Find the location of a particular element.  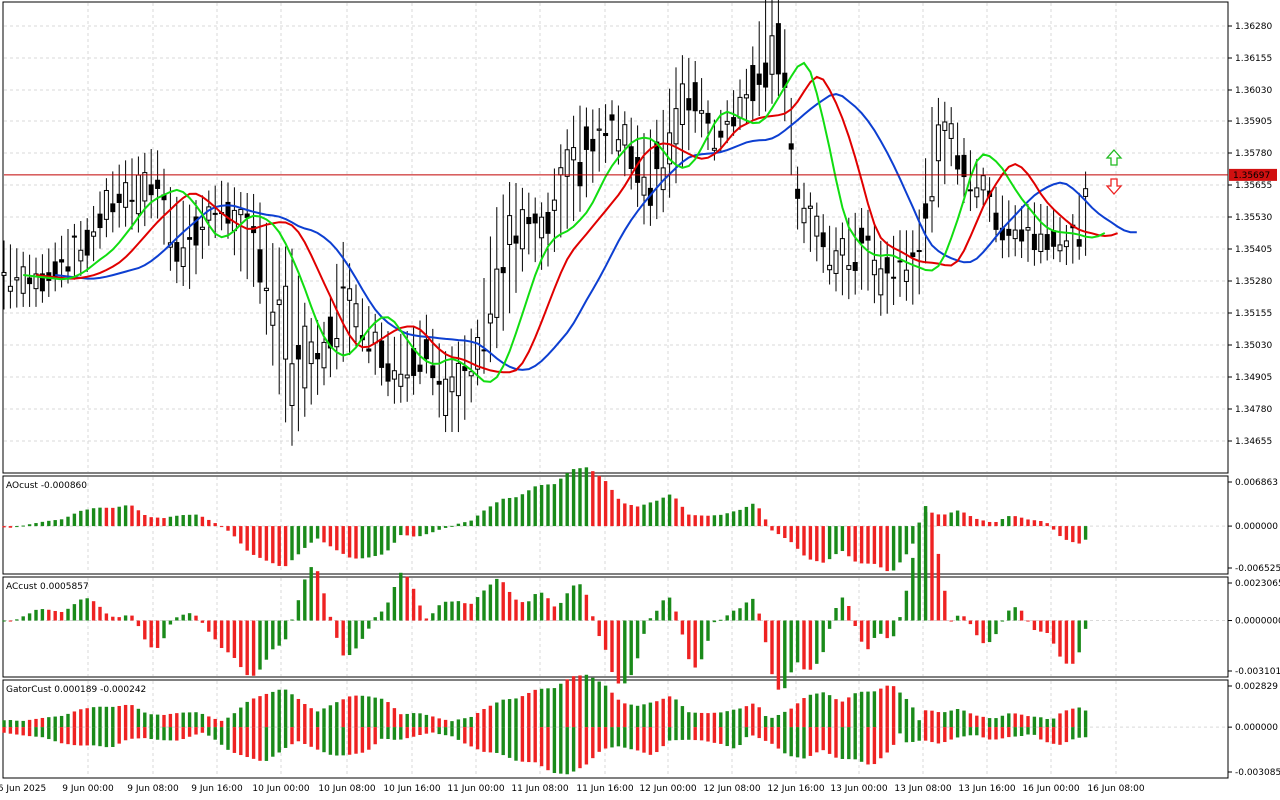

indicator-tick-label: -0.0031010 is located at coordinates (1257, 672).